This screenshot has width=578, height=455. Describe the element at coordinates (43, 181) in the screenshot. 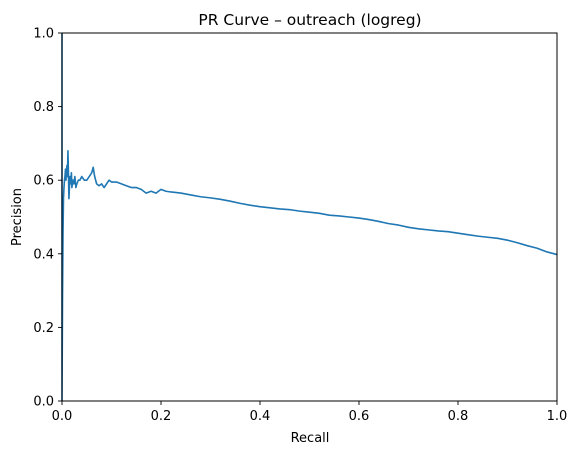

I see `y-tick-label: 0.6` at that location.